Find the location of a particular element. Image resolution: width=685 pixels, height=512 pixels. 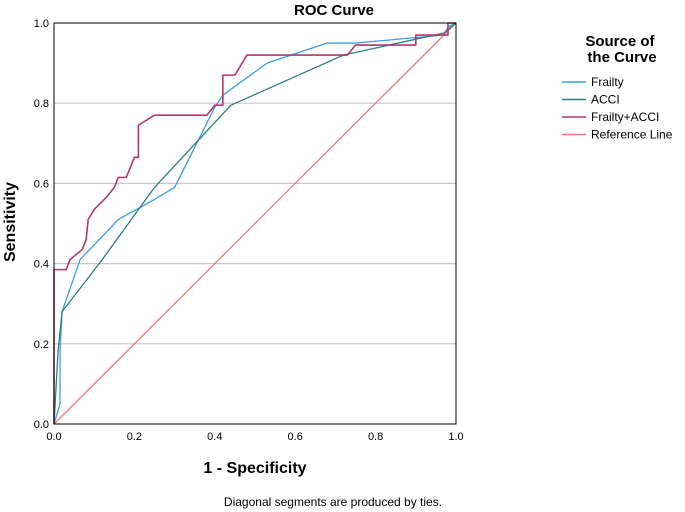

y-tick-label: 0.6 is located at coordinates (41, 184).